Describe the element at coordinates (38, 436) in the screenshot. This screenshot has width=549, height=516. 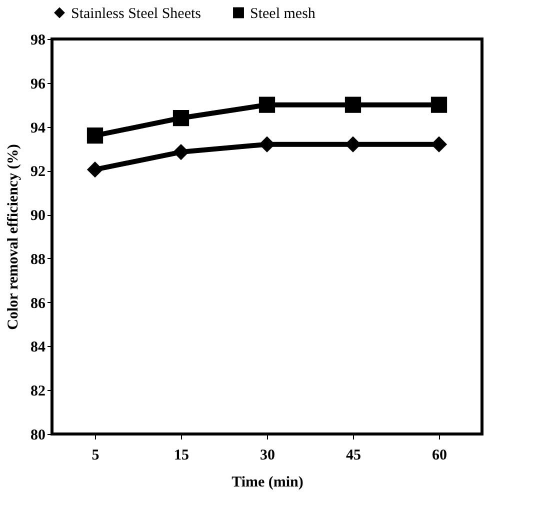
I see `y-tick-label: 80` at that location.